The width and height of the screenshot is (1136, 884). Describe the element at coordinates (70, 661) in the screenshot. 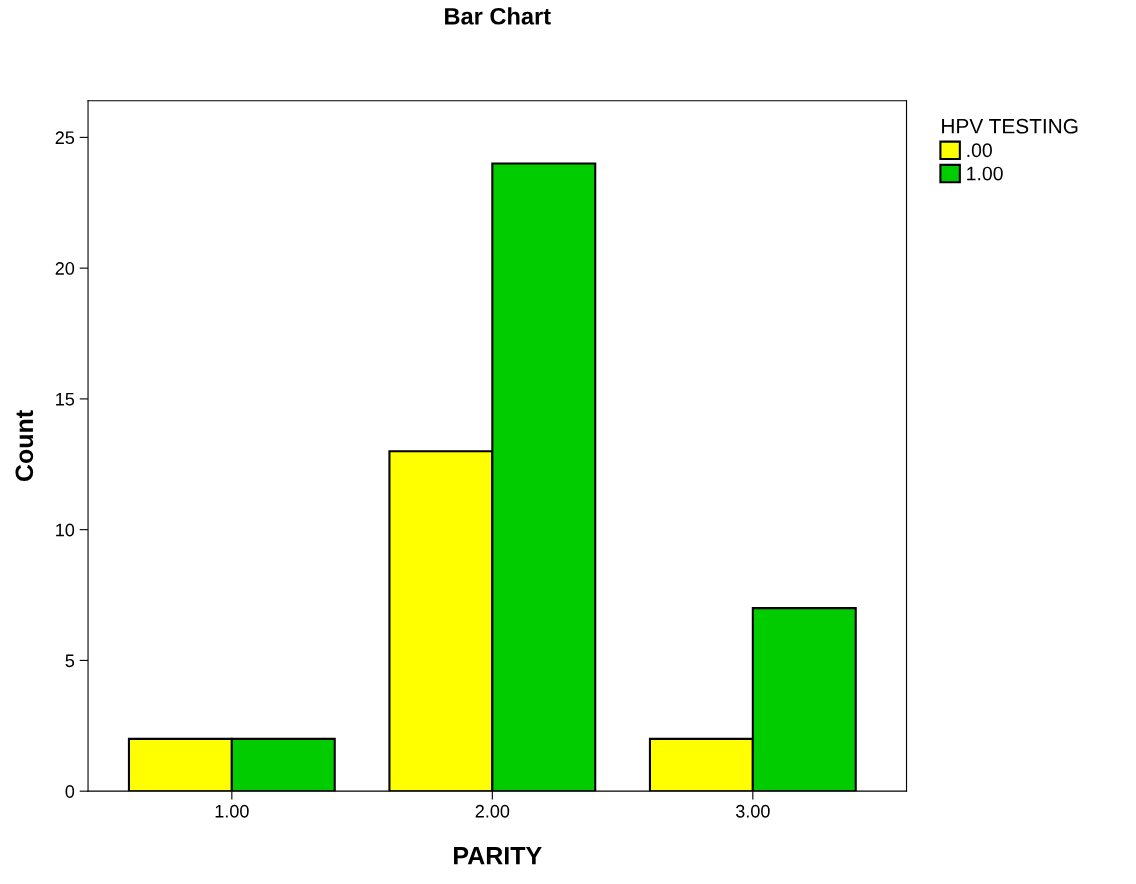

I see `y-tick-label: 5` at that location.